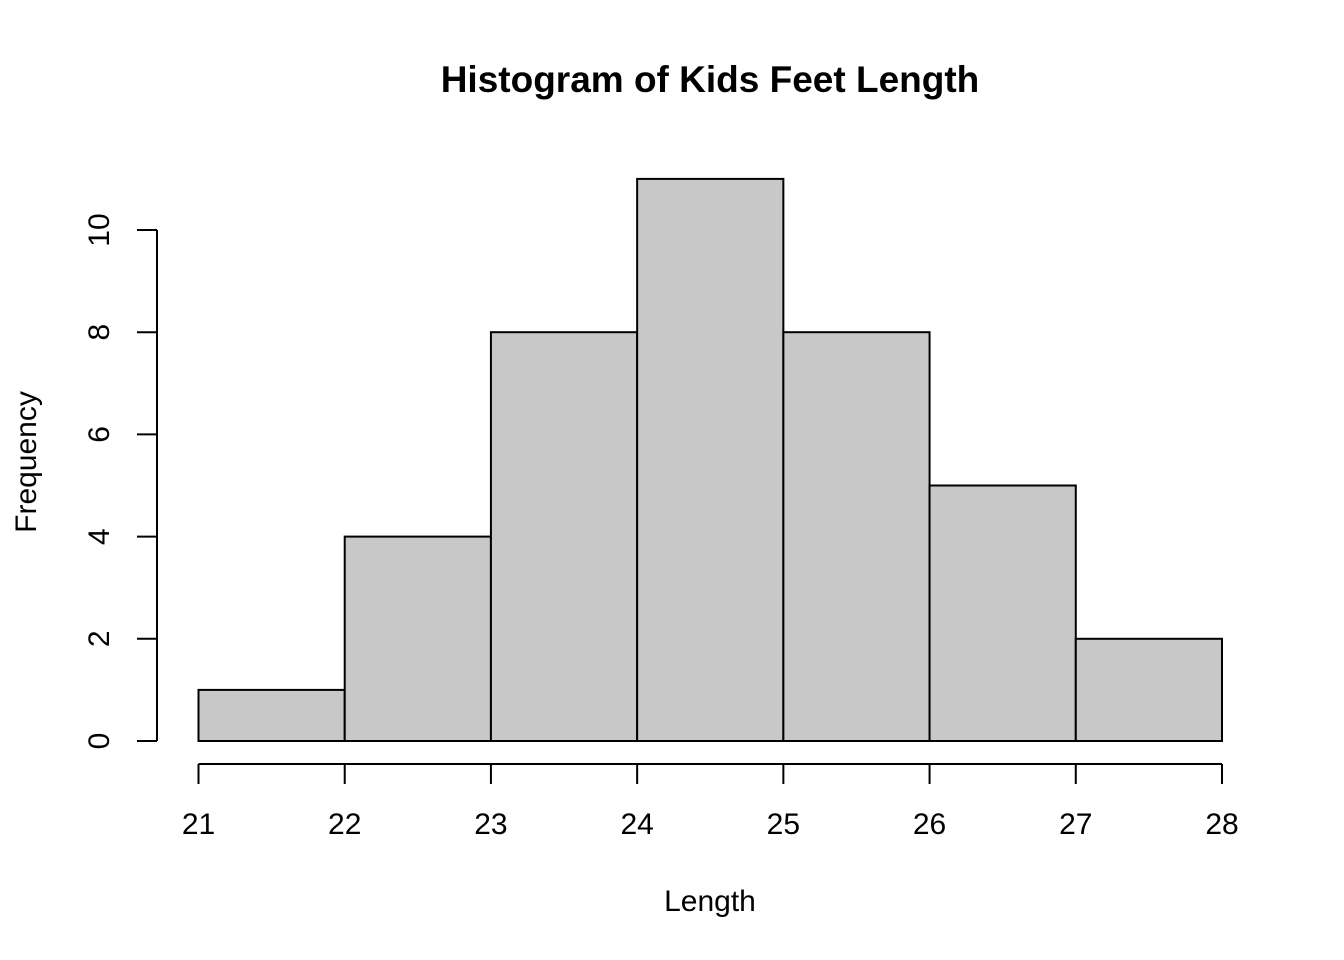 This screenshot has height=960, width=1344. What do you see at coordinates (1075, 824) in the screenshot?
I see `x-tick-label: 27` at bounding box center [1075, 824].